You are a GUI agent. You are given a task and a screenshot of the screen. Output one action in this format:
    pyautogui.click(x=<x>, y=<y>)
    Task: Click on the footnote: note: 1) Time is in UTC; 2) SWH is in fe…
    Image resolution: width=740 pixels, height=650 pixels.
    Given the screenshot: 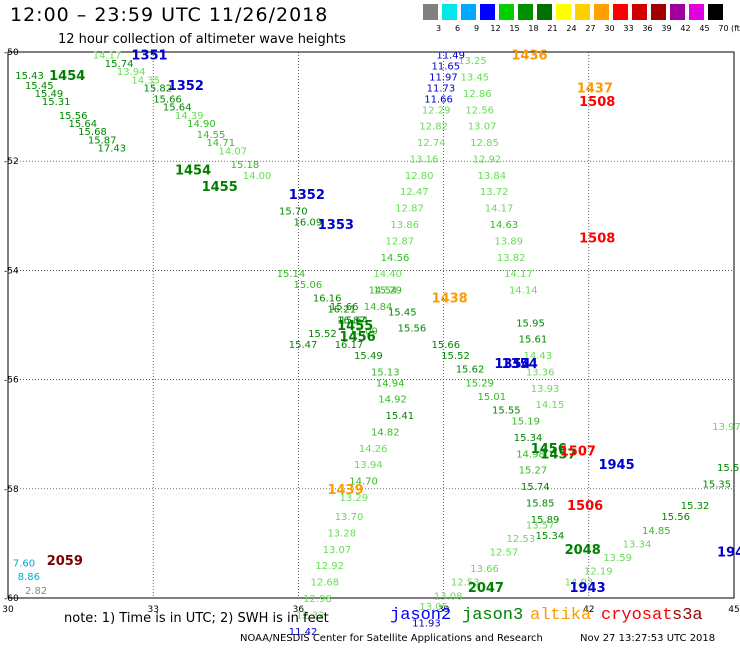 What is the action you would take?
    pyautogui.click(x=196, y=618)
    